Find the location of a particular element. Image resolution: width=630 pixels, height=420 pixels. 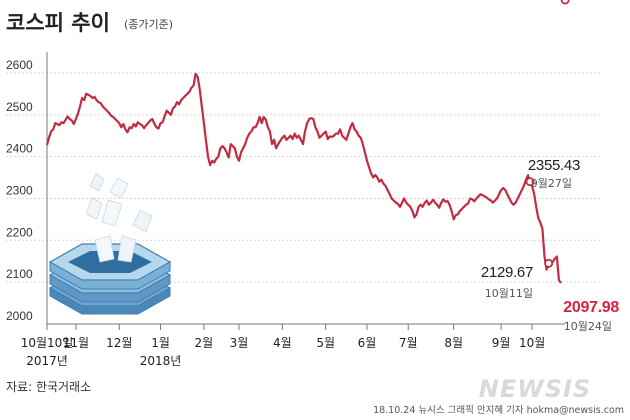

x-tick-label: 7월 is located at coordinates (408, 343).